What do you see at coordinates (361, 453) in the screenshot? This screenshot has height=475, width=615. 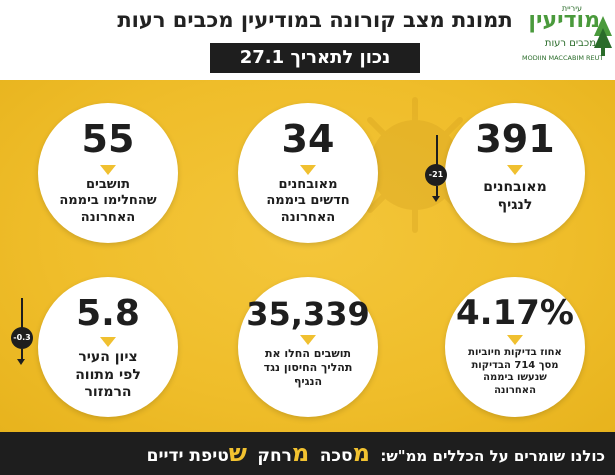 I see `rule-mask-letter: מ` at bounding box center [361, 453].